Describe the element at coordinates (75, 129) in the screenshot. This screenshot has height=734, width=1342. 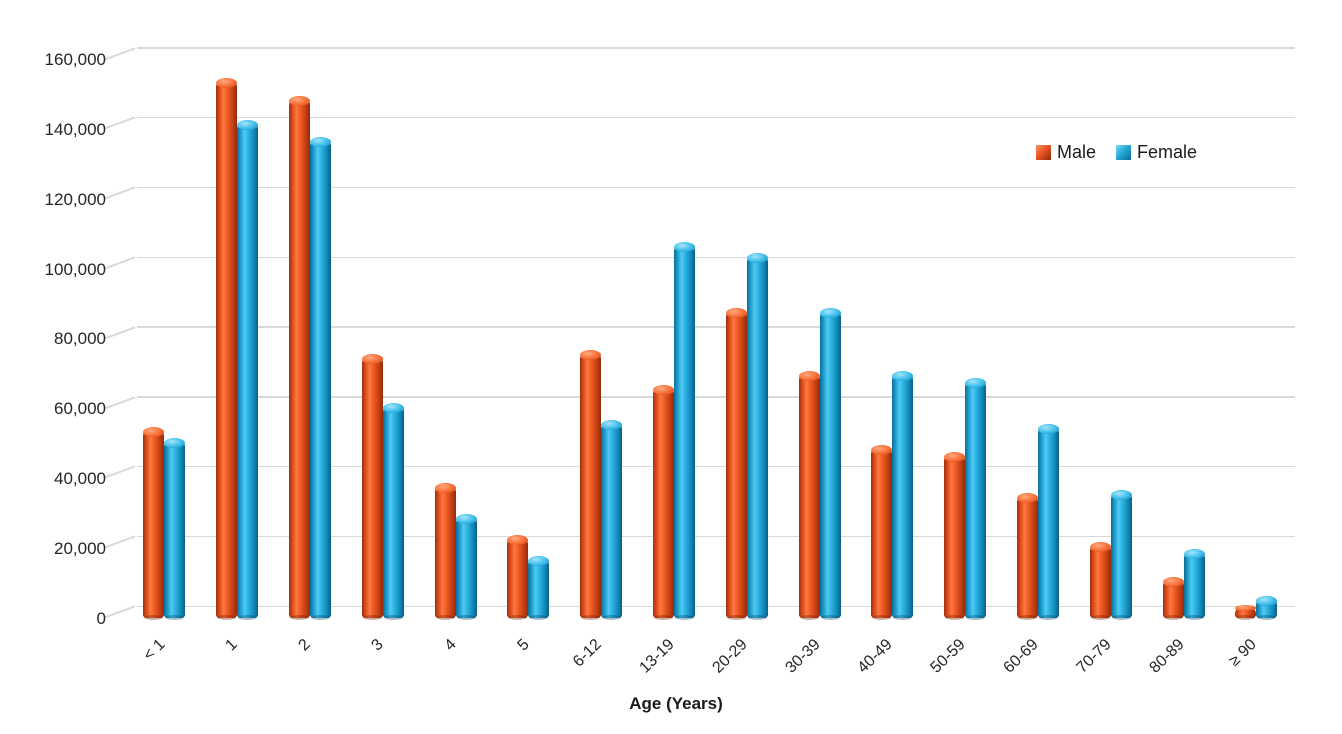
I see `y-tick-label: 140,000` at that location.